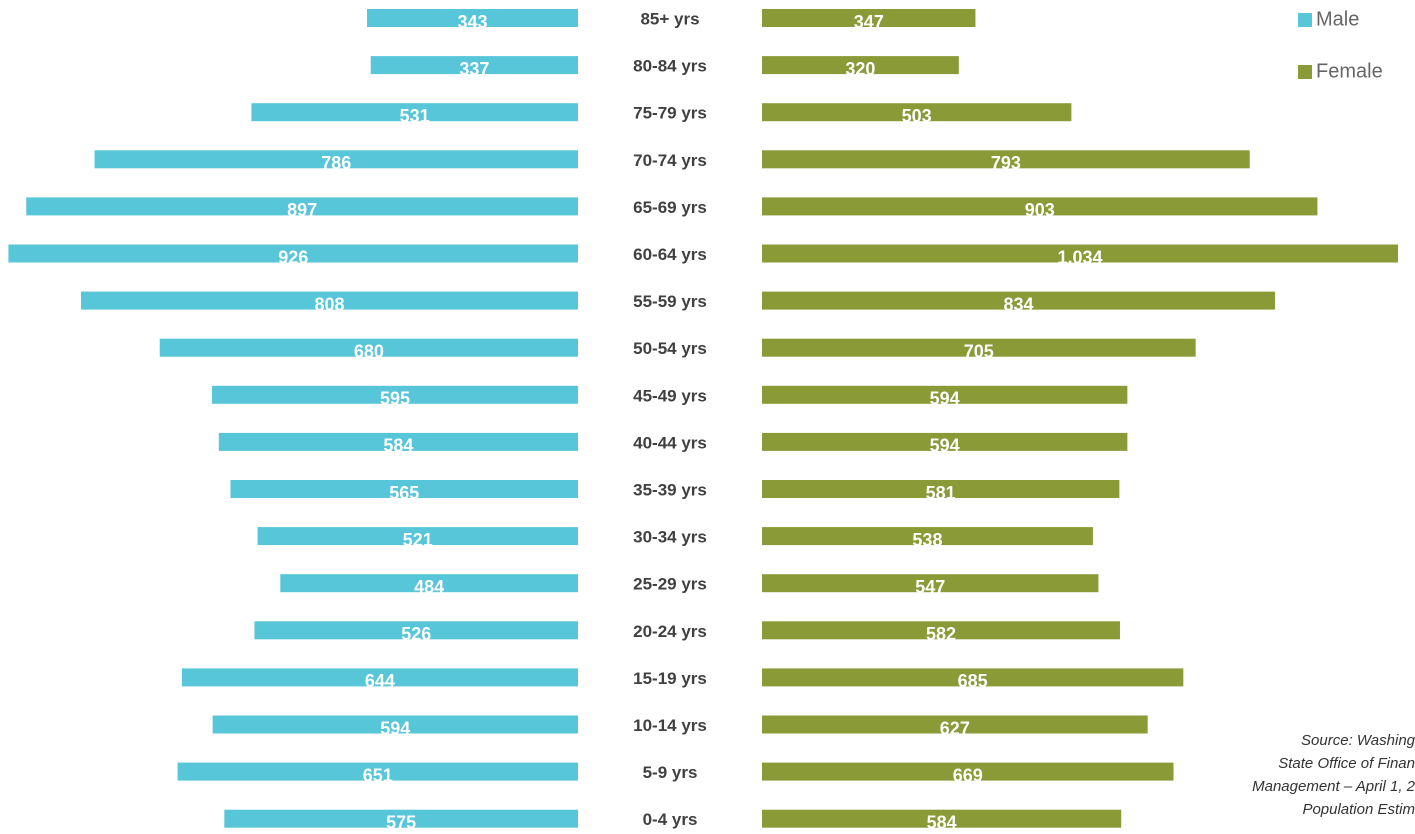  I want to click on value-label: 538, so click(927, 540).